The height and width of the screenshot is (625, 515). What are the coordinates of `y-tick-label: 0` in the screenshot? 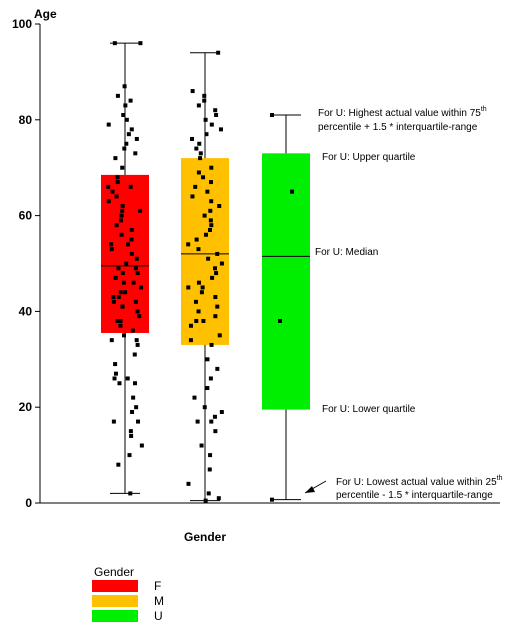 It's located at (28, 503).